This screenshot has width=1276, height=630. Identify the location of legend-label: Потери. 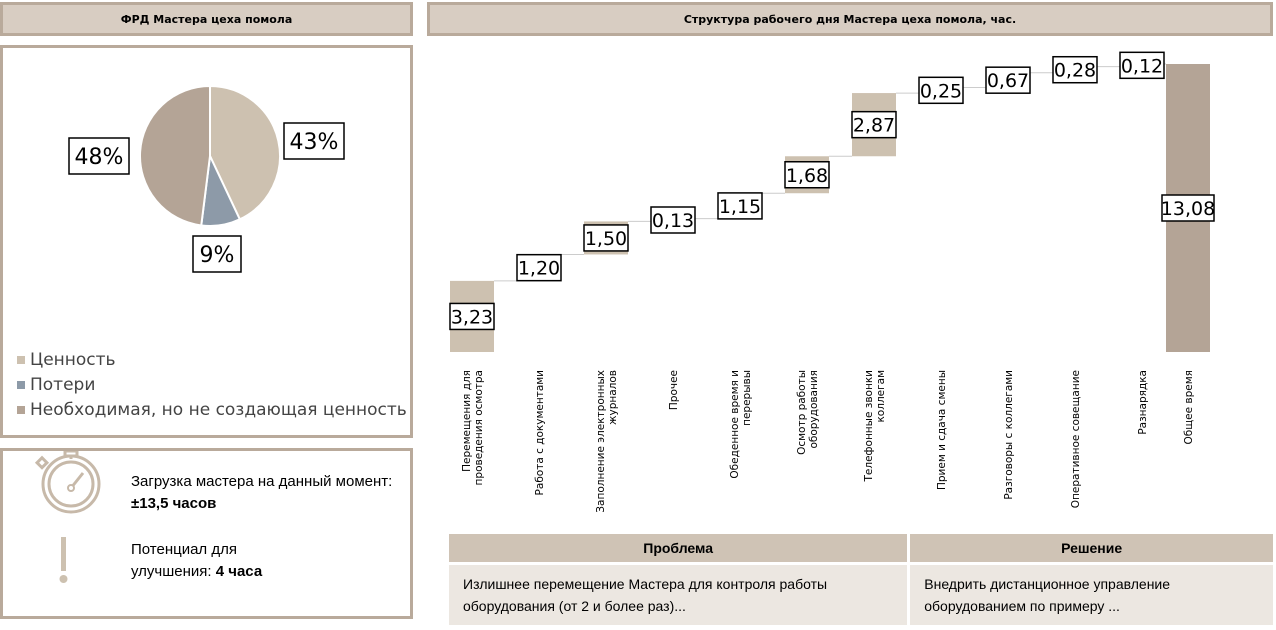
(63, 385).